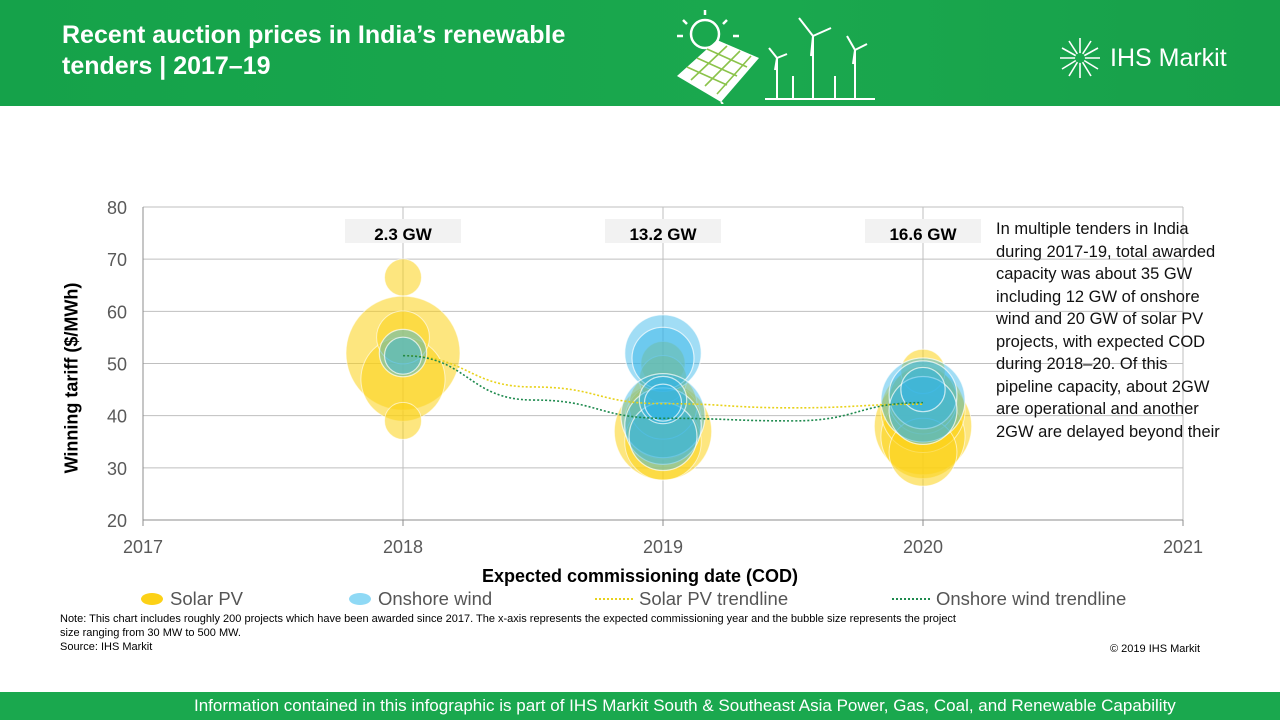  What do you see at coordinates (71, 378) in the screenshot?
I see `y-axis-label: Winning tariff ($/MWh)` at bounding box center [71, 378].